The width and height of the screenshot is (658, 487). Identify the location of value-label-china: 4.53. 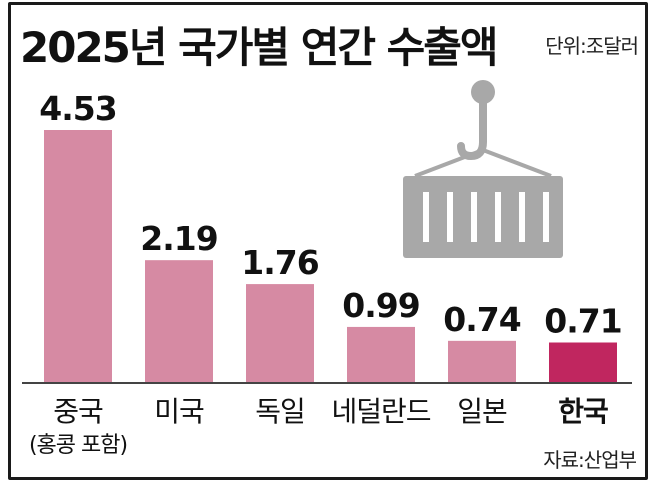
(77, 108).